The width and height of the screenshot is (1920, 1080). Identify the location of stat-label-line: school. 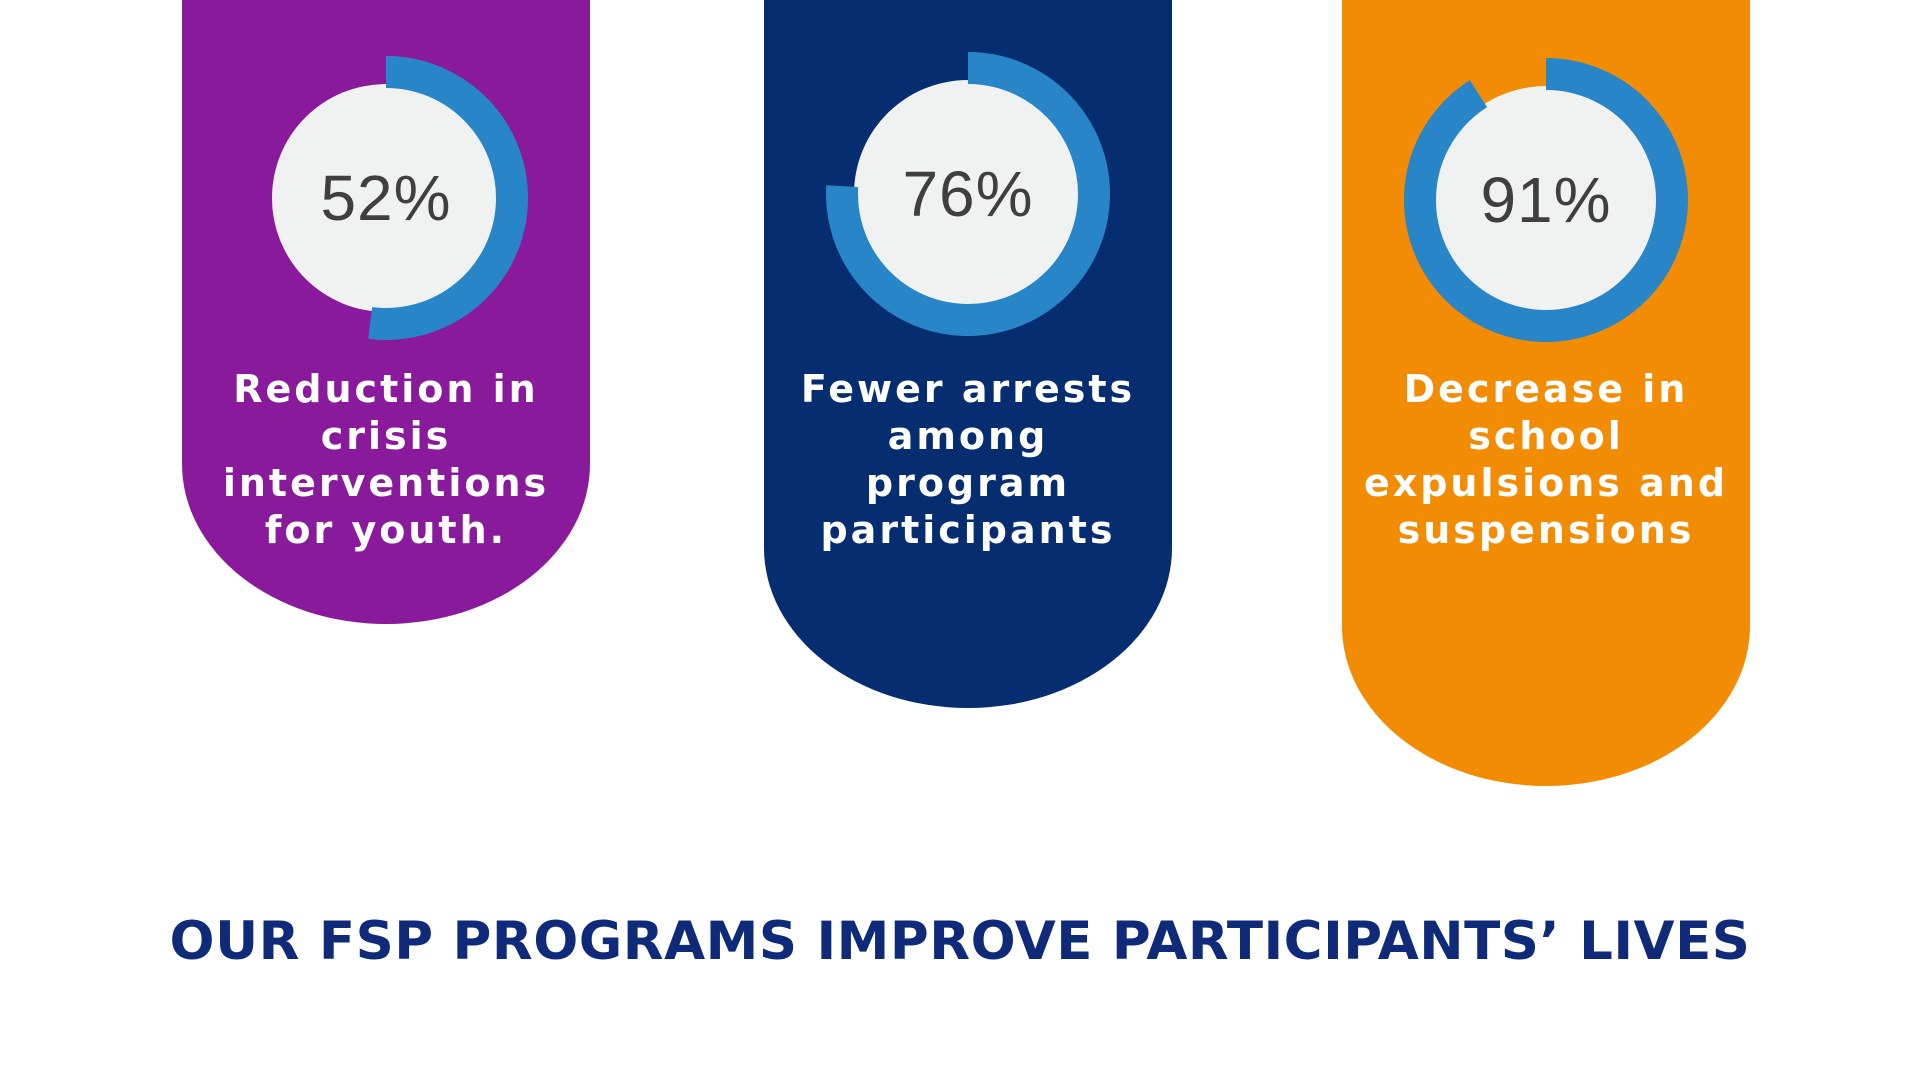
(1546, 436).